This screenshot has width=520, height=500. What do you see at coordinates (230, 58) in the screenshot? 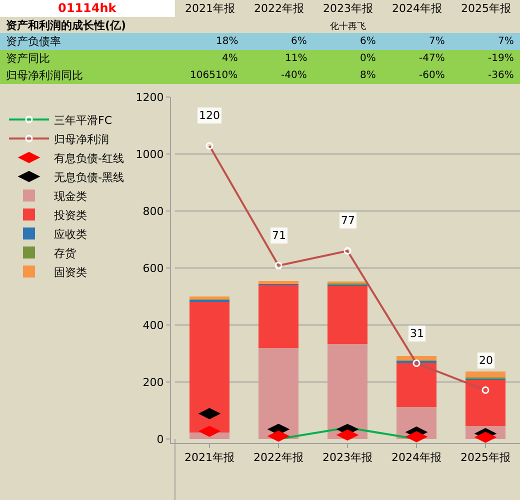
I see `text: 4%` at bounding box center [230, 58].